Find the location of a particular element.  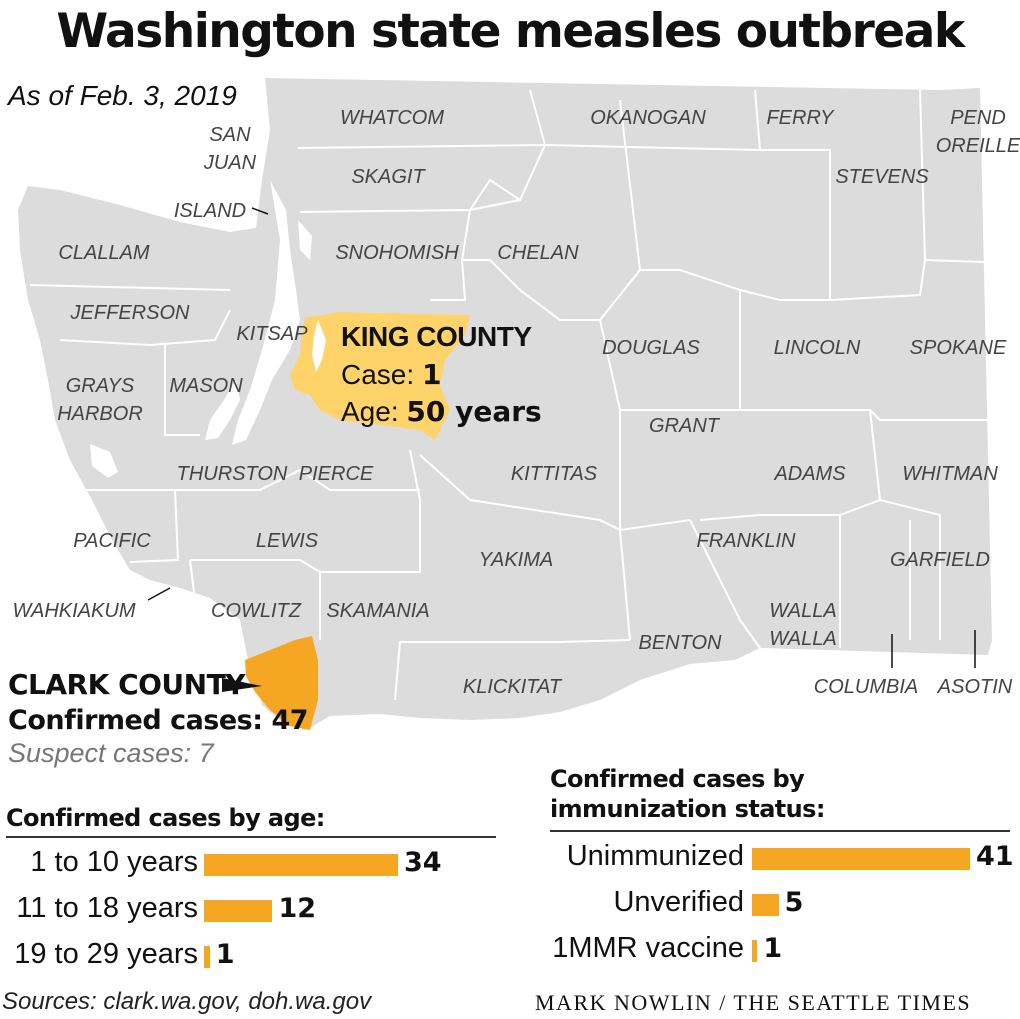

age-chart-title: Confirmed cases by age: is located at coordinates (165, 818).